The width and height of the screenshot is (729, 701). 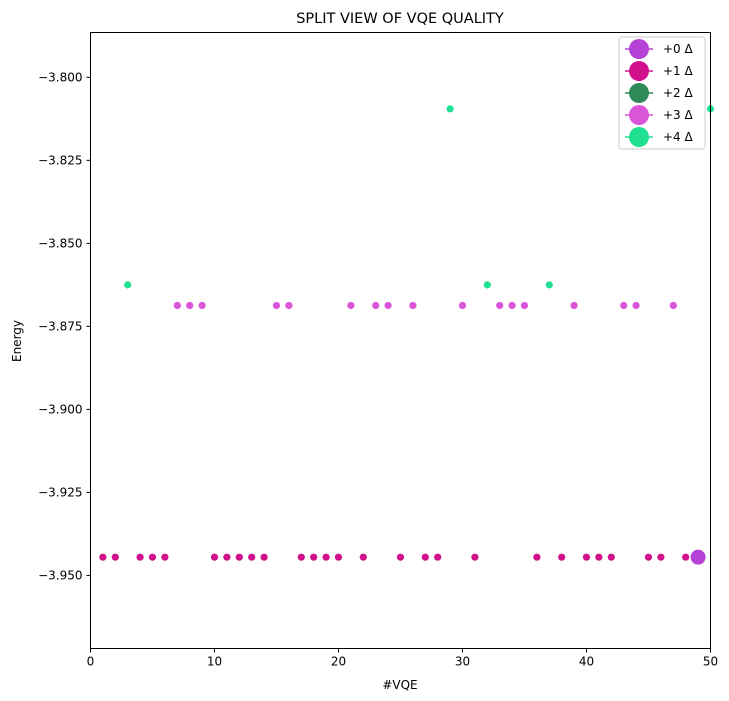 What do you see at coordinates (60, 160) in the screenshot?
I see `y-tick-label: −3.825` at bounding box center [60, 160].